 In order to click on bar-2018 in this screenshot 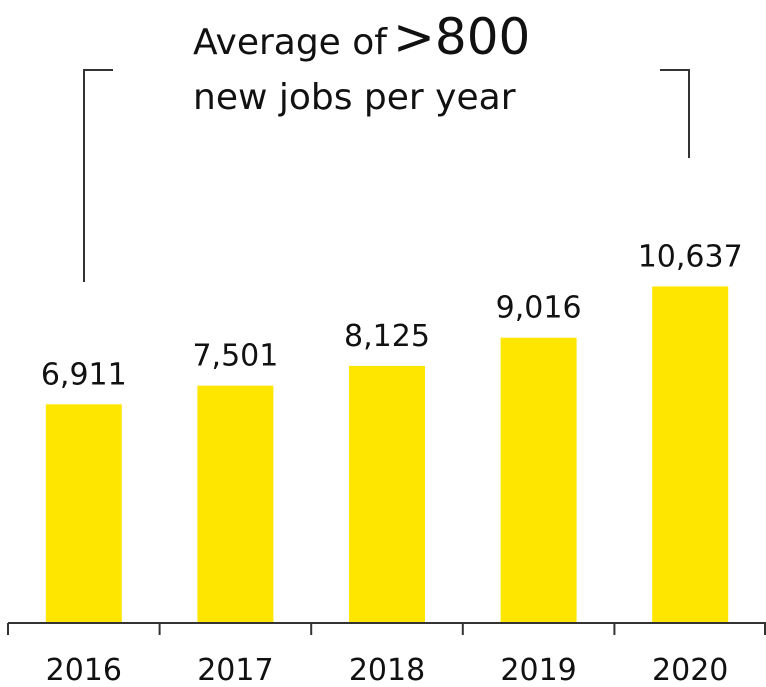, I will do `click(387, 494)`.